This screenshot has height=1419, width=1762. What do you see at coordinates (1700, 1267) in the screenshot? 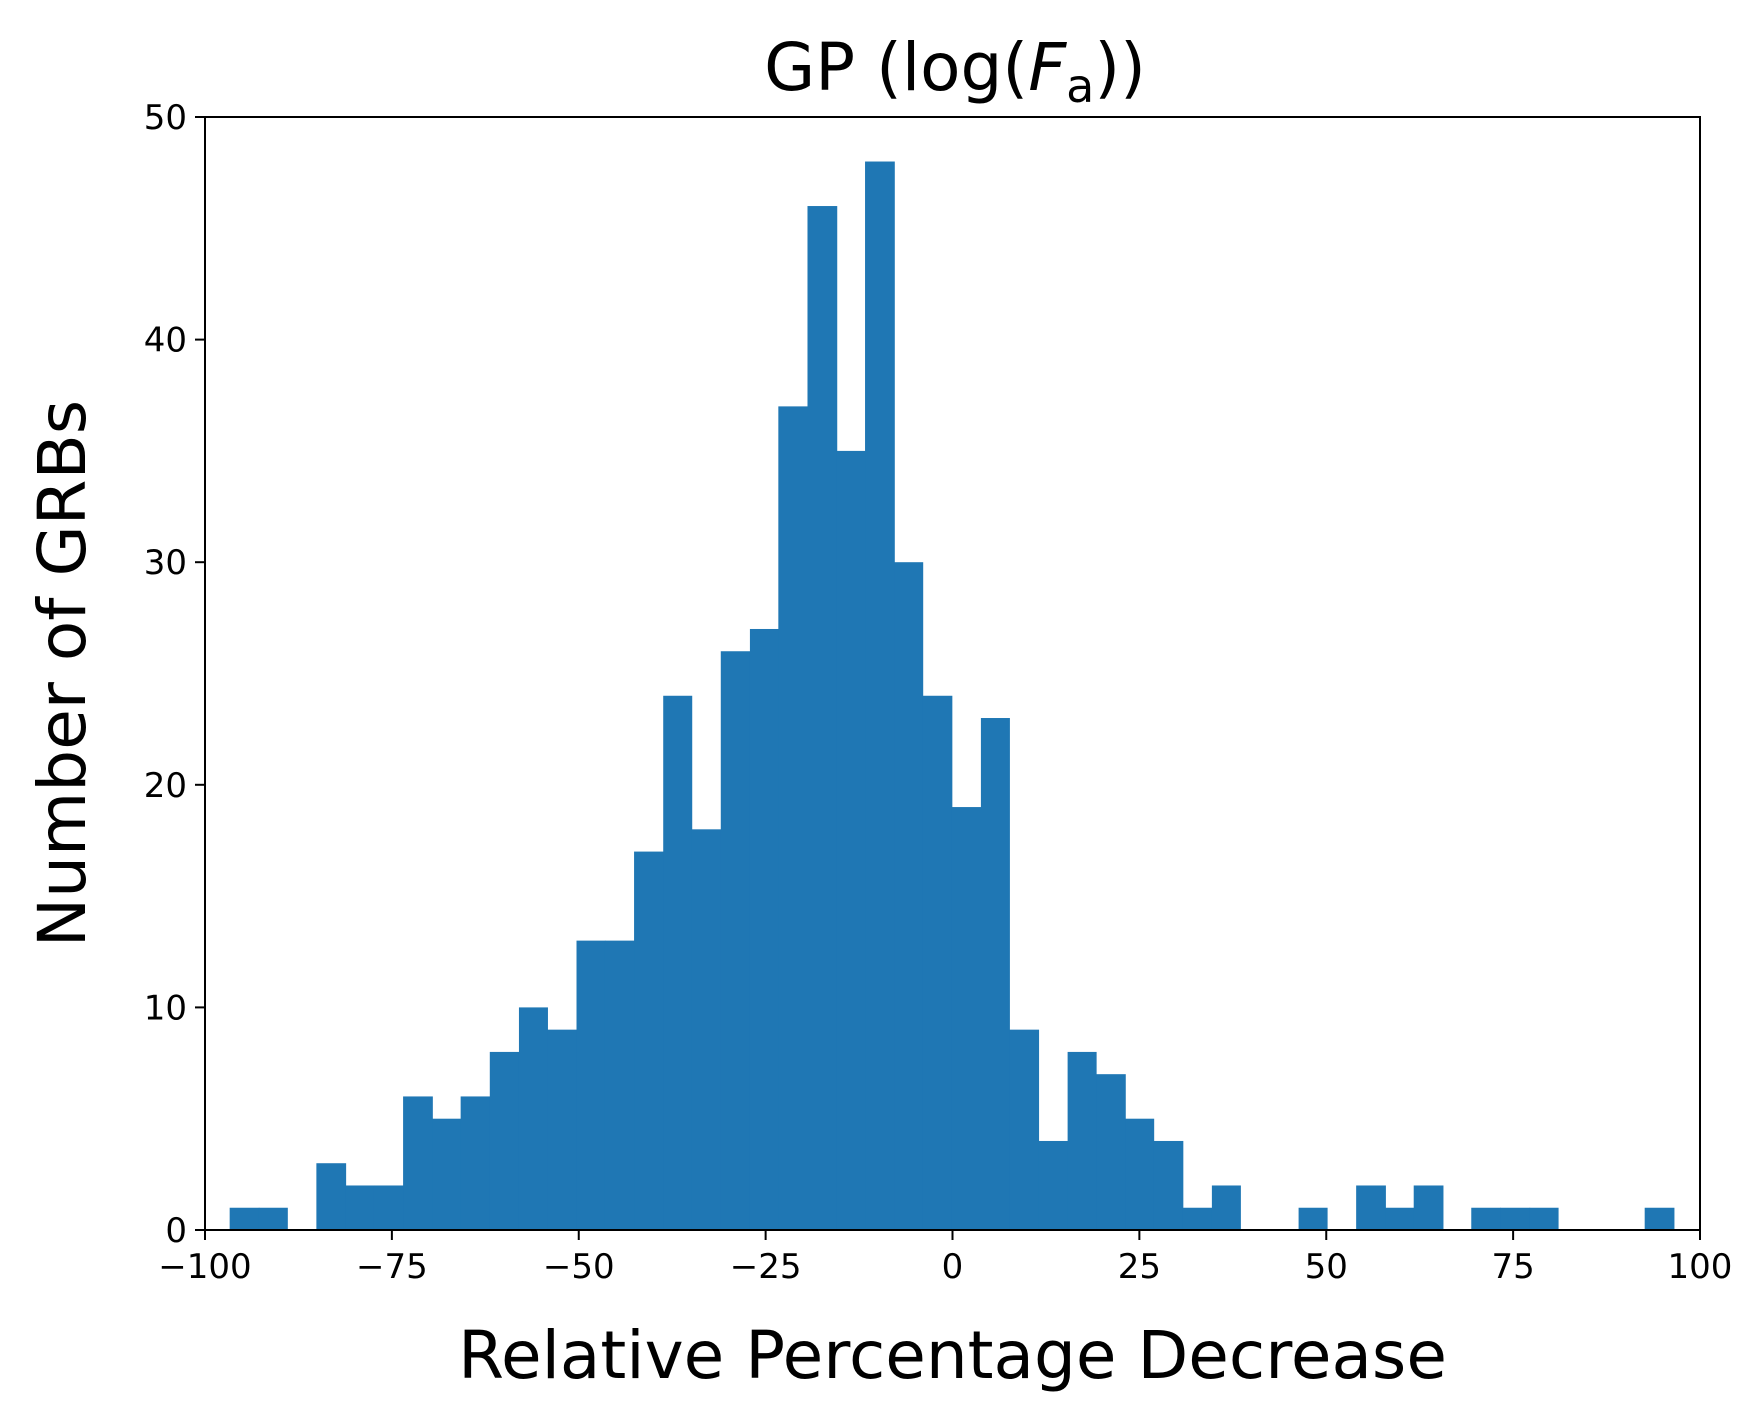
I see `x-tick-label: 100` at bounding box center [1700, 1267].